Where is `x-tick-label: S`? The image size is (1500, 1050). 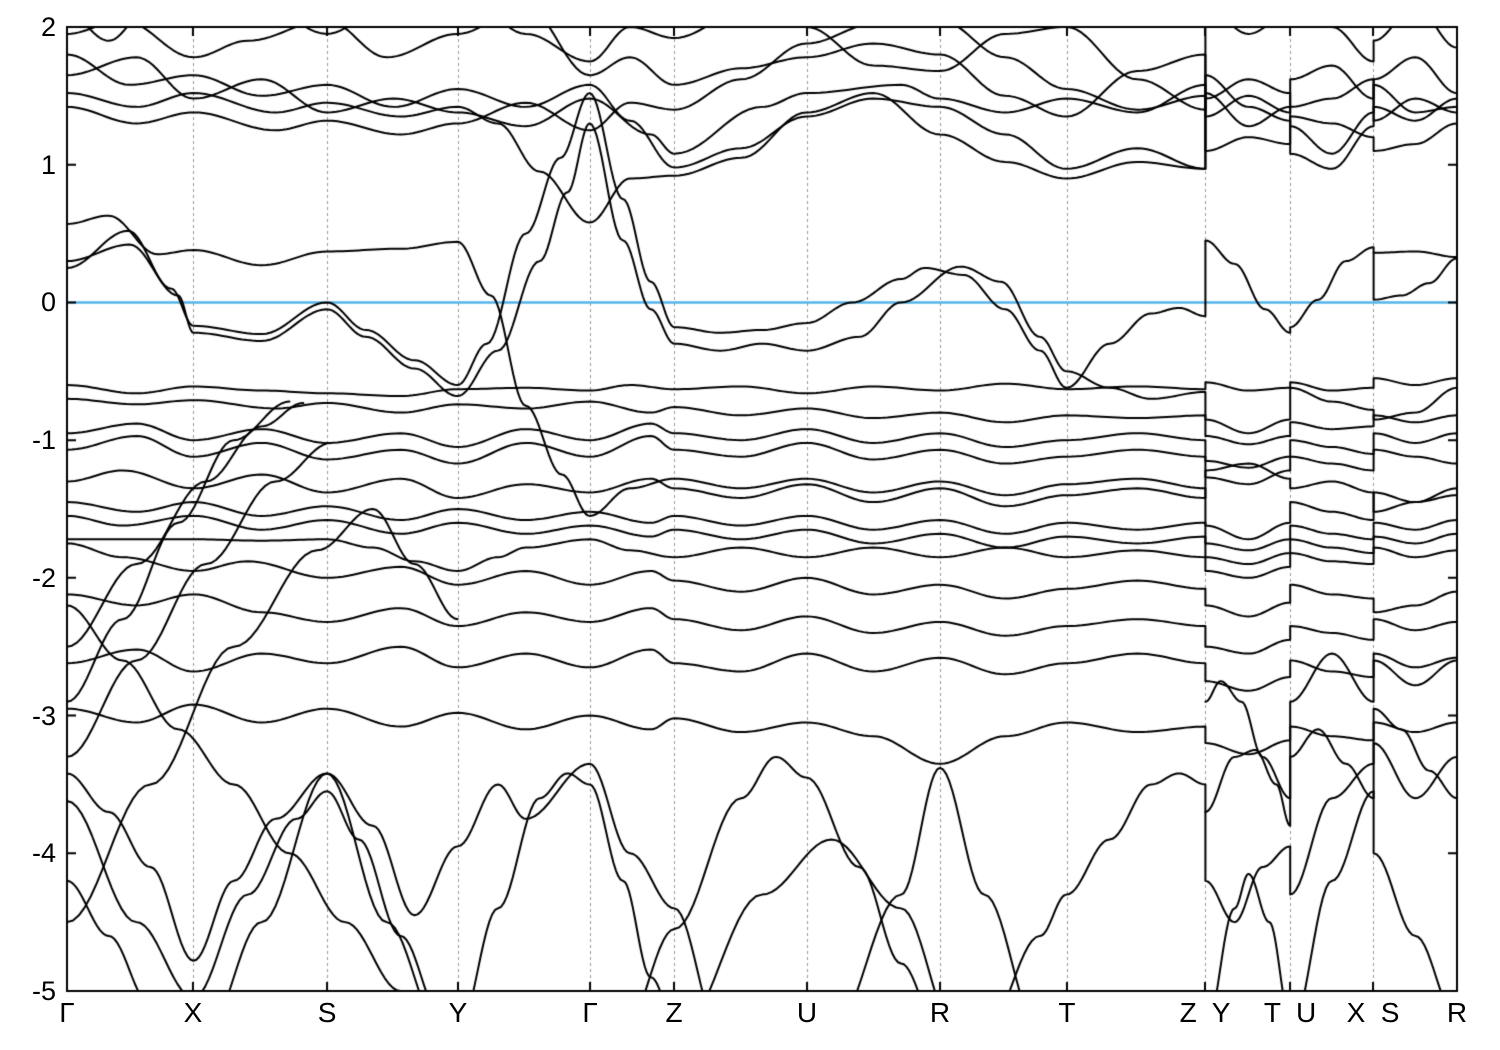
x-tick-label: S is located at coordinates (327, 1012).